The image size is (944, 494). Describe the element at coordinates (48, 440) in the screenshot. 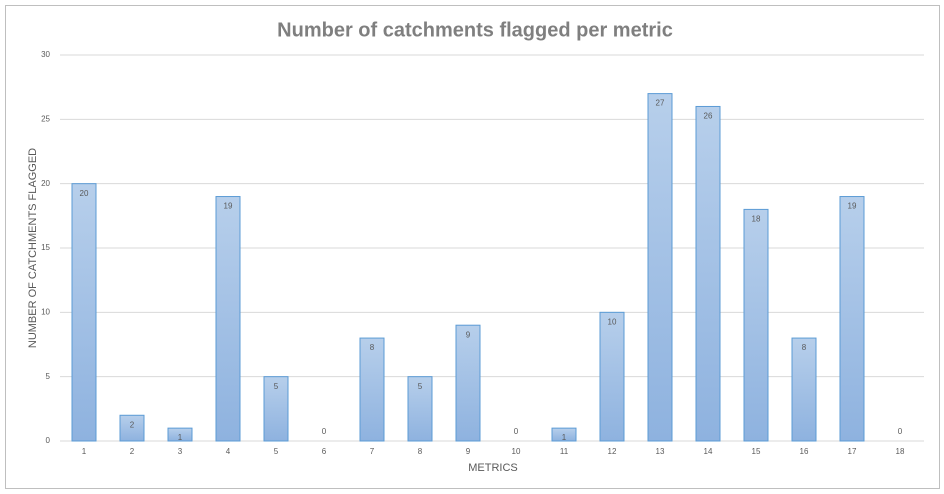

I see `y-tick-label: 0` at that location.